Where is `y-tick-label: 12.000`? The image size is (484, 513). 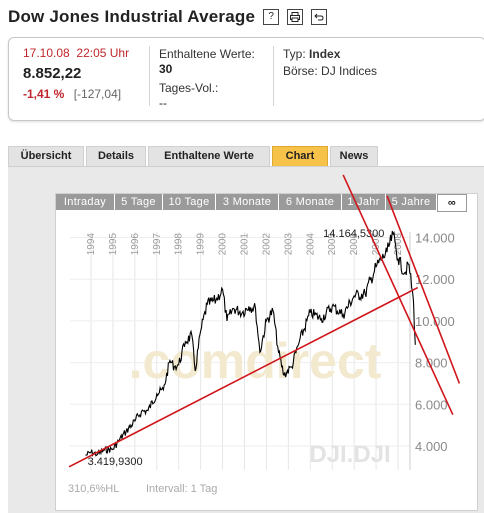 y-tick-label: 12.000 is located at coordinates (435, 279).